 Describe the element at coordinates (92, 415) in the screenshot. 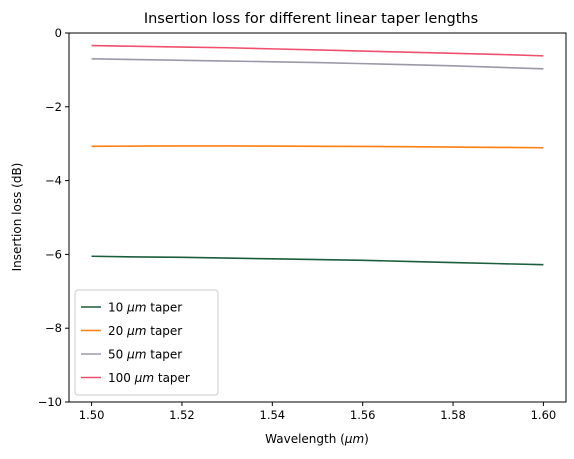

I see `x-tick-label: 1.50` at that location.